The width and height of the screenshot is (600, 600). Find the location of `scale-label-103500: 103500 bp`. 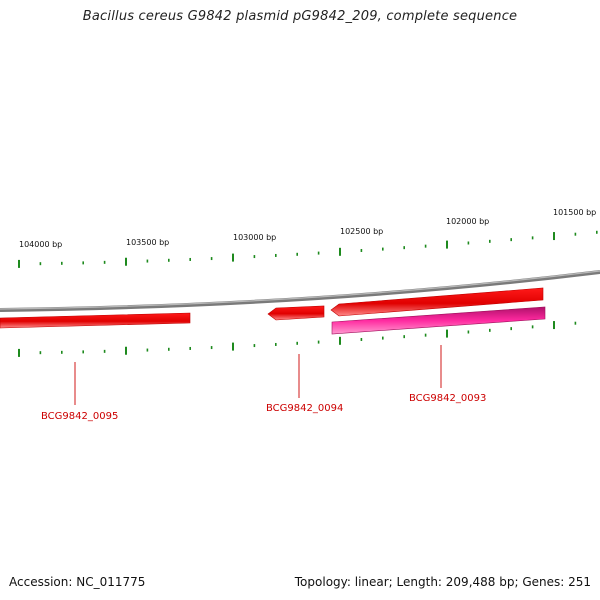

scale-label-103500: 103500 bp is located at coordinates (147, 242).